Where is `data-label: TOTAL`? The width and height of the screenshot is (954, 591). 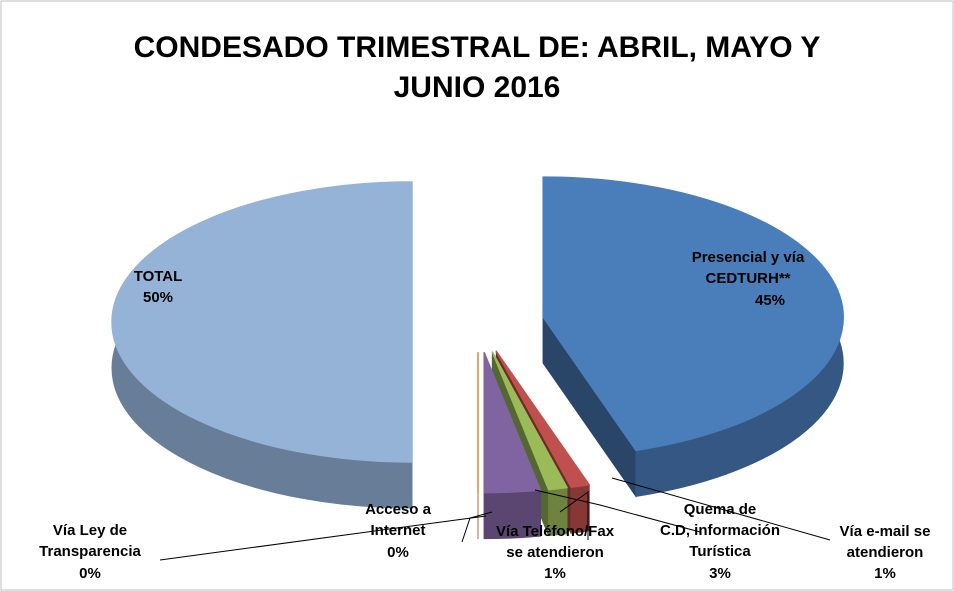
data-label: TOTAL is located at coordinates (158, 276).